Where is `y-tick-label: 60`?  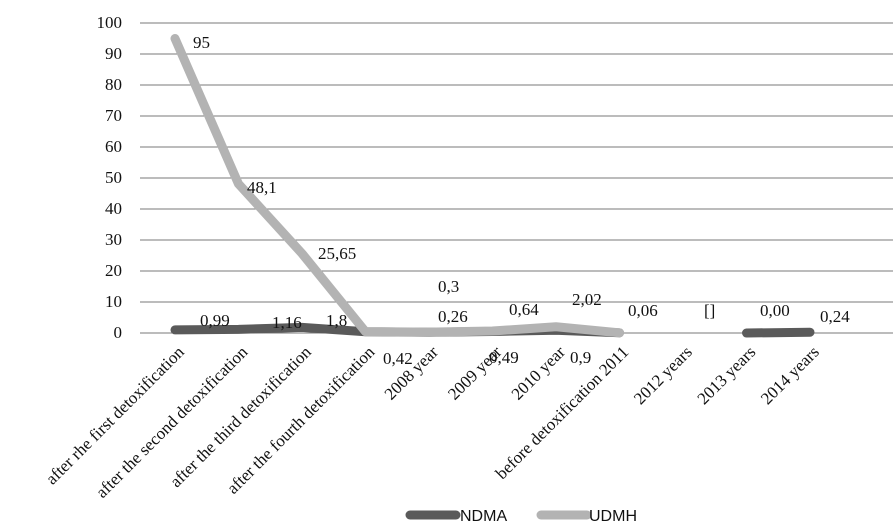 y-tick-label: 60 is located at coordinates (113, 146).